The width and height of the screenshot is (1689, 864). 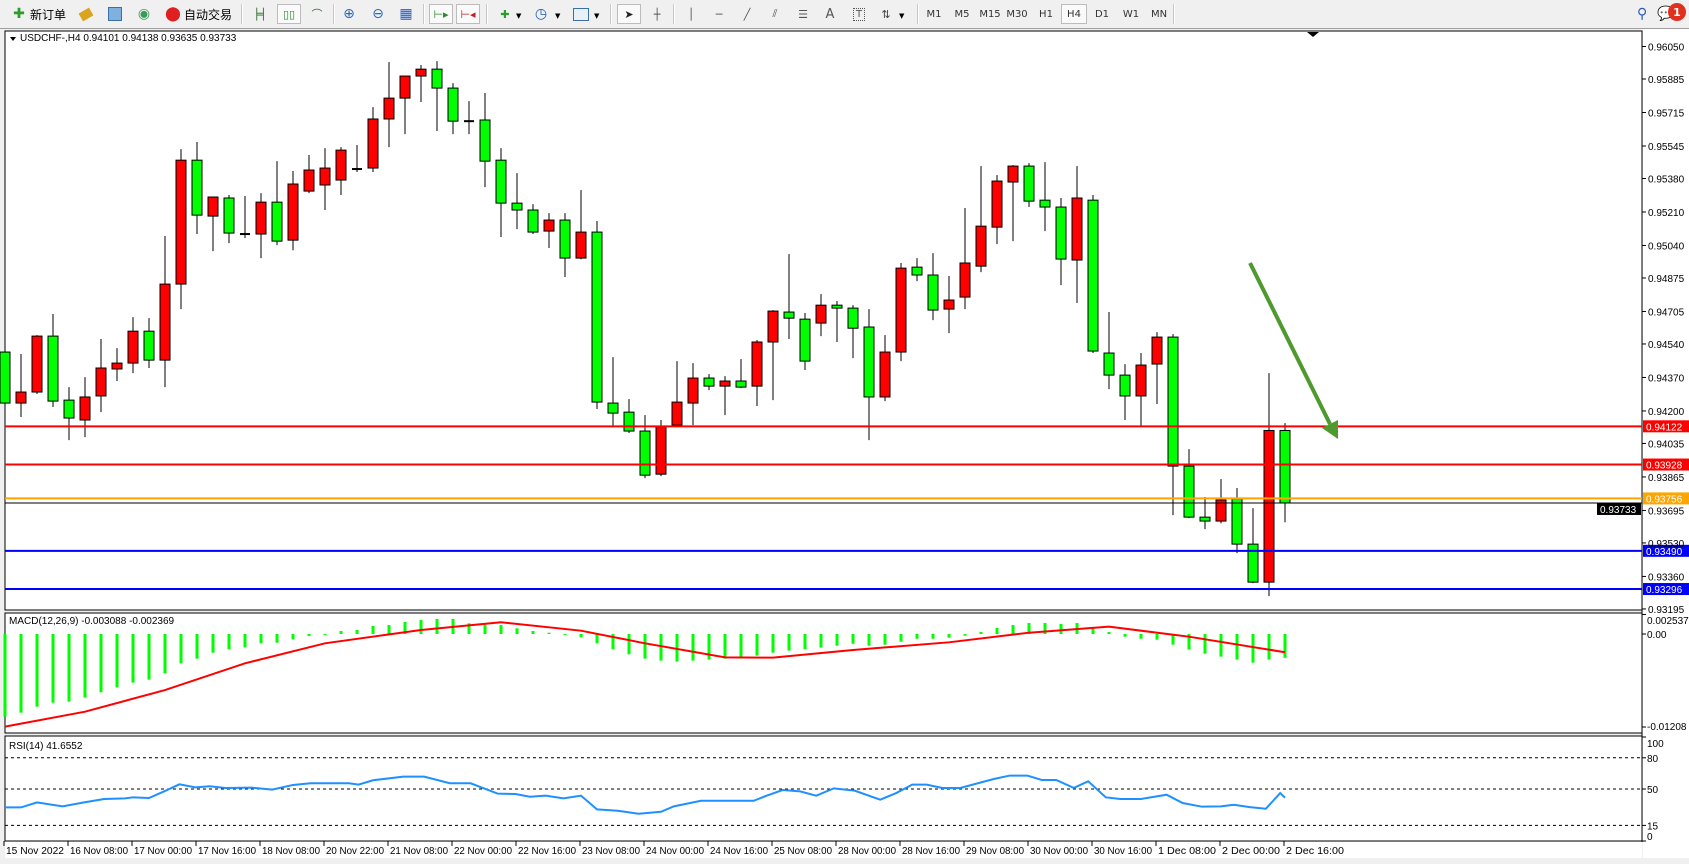 I want to click on indicators-icon: ✚, so click(x=505, y=14).